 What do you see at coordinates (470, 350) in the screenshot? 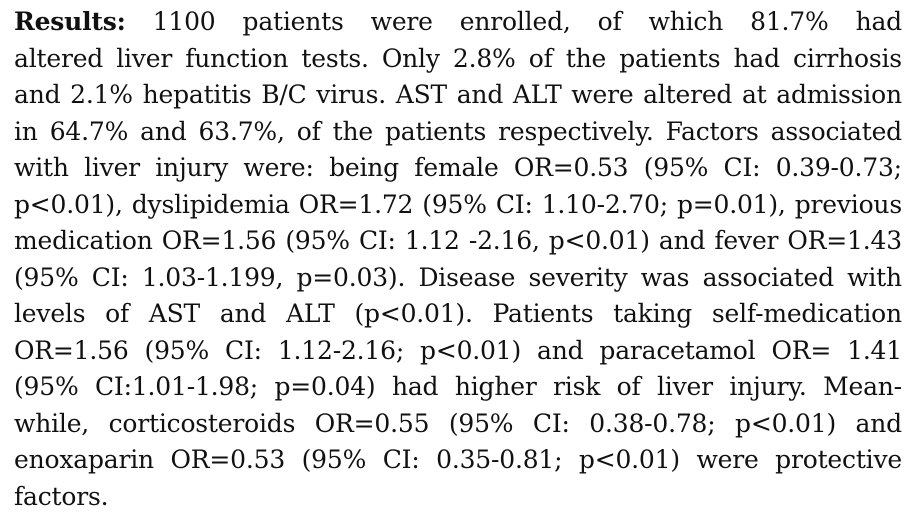
I see `word: p<0.01)` at bounding box center [470, 350].